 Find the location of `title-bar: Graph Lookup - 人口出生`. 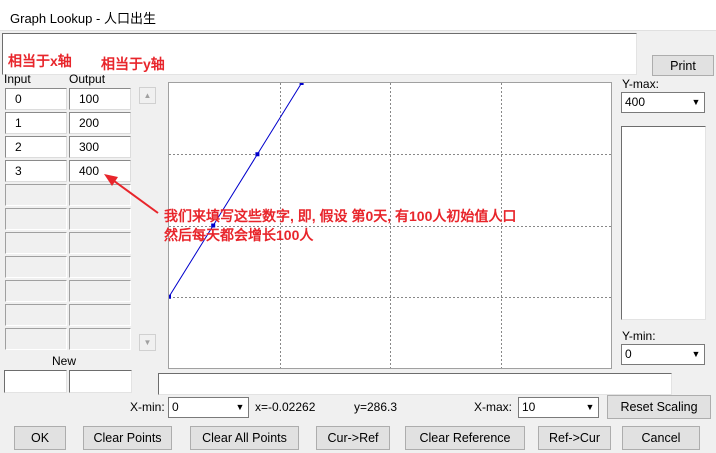

title-bar: Graph Lookup - 人口出生 is located at coordinates (358, 15).